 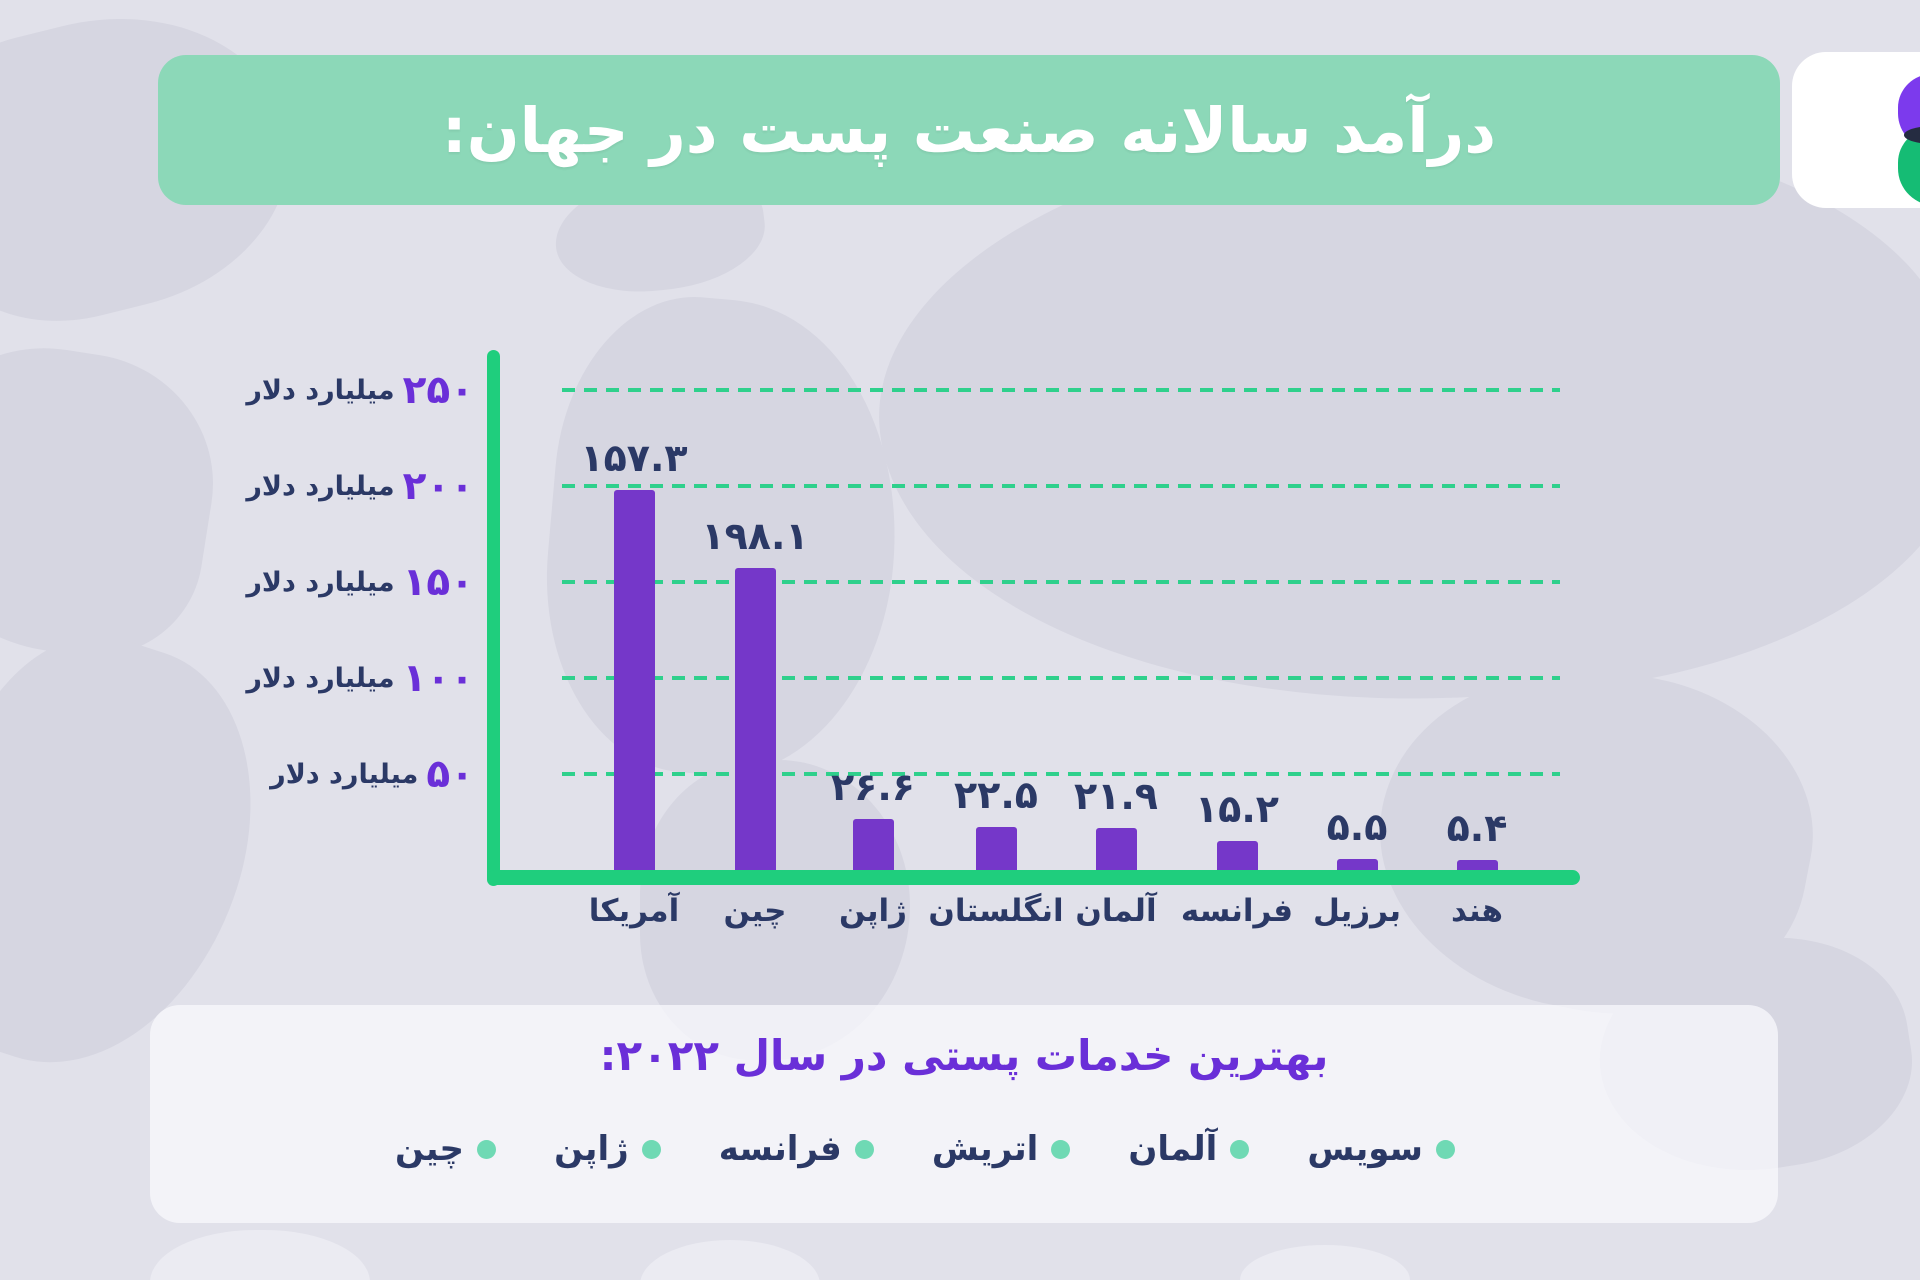 I want to click on y-tick-label-50: ۵۰ میلیارد دلار, so click(x=372, y=774).